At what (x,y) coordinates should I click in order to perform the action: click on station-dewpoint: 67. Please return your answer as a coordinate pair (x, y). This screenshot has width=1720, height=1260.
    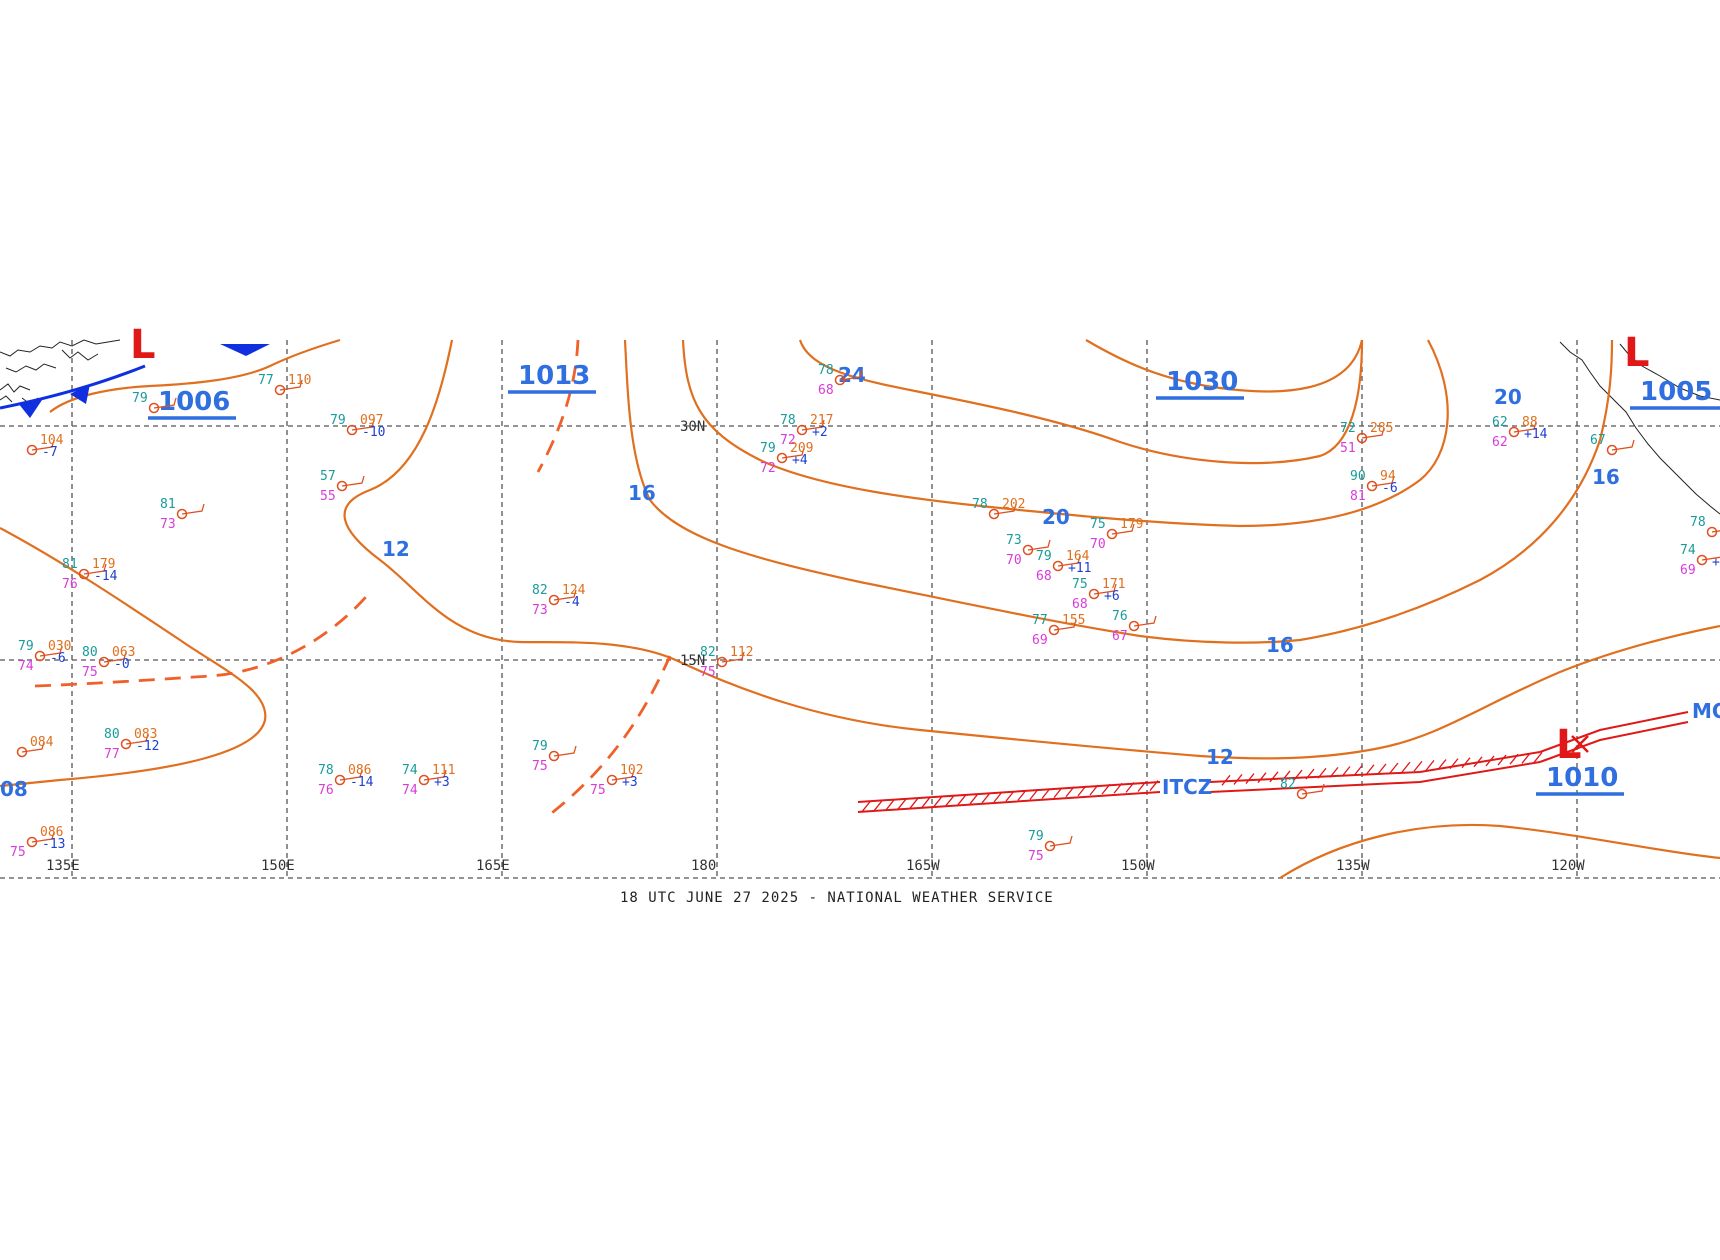
    Looking at the image, I should click on (1120, 636).